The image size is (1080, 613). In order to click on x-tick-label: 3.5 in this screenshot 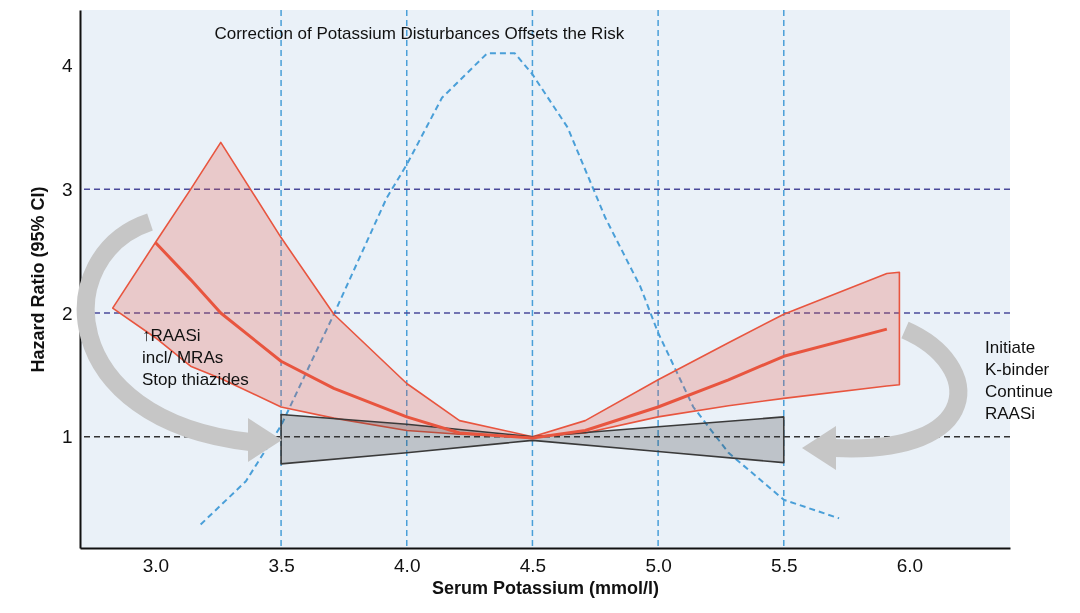, I will do `click(281, 565)`.